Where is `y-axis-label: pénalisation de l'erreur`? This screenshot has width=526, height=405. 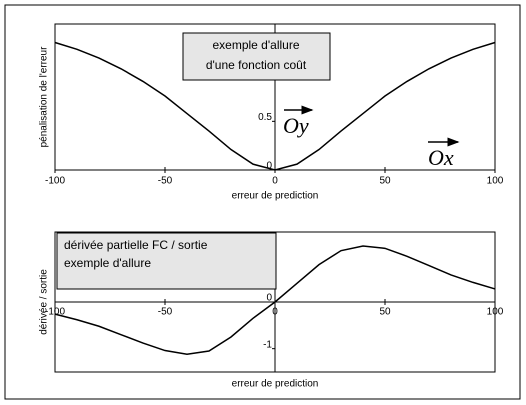 y-axis-label: pénalisation de l'erreur is located at coordinates (44, 97).